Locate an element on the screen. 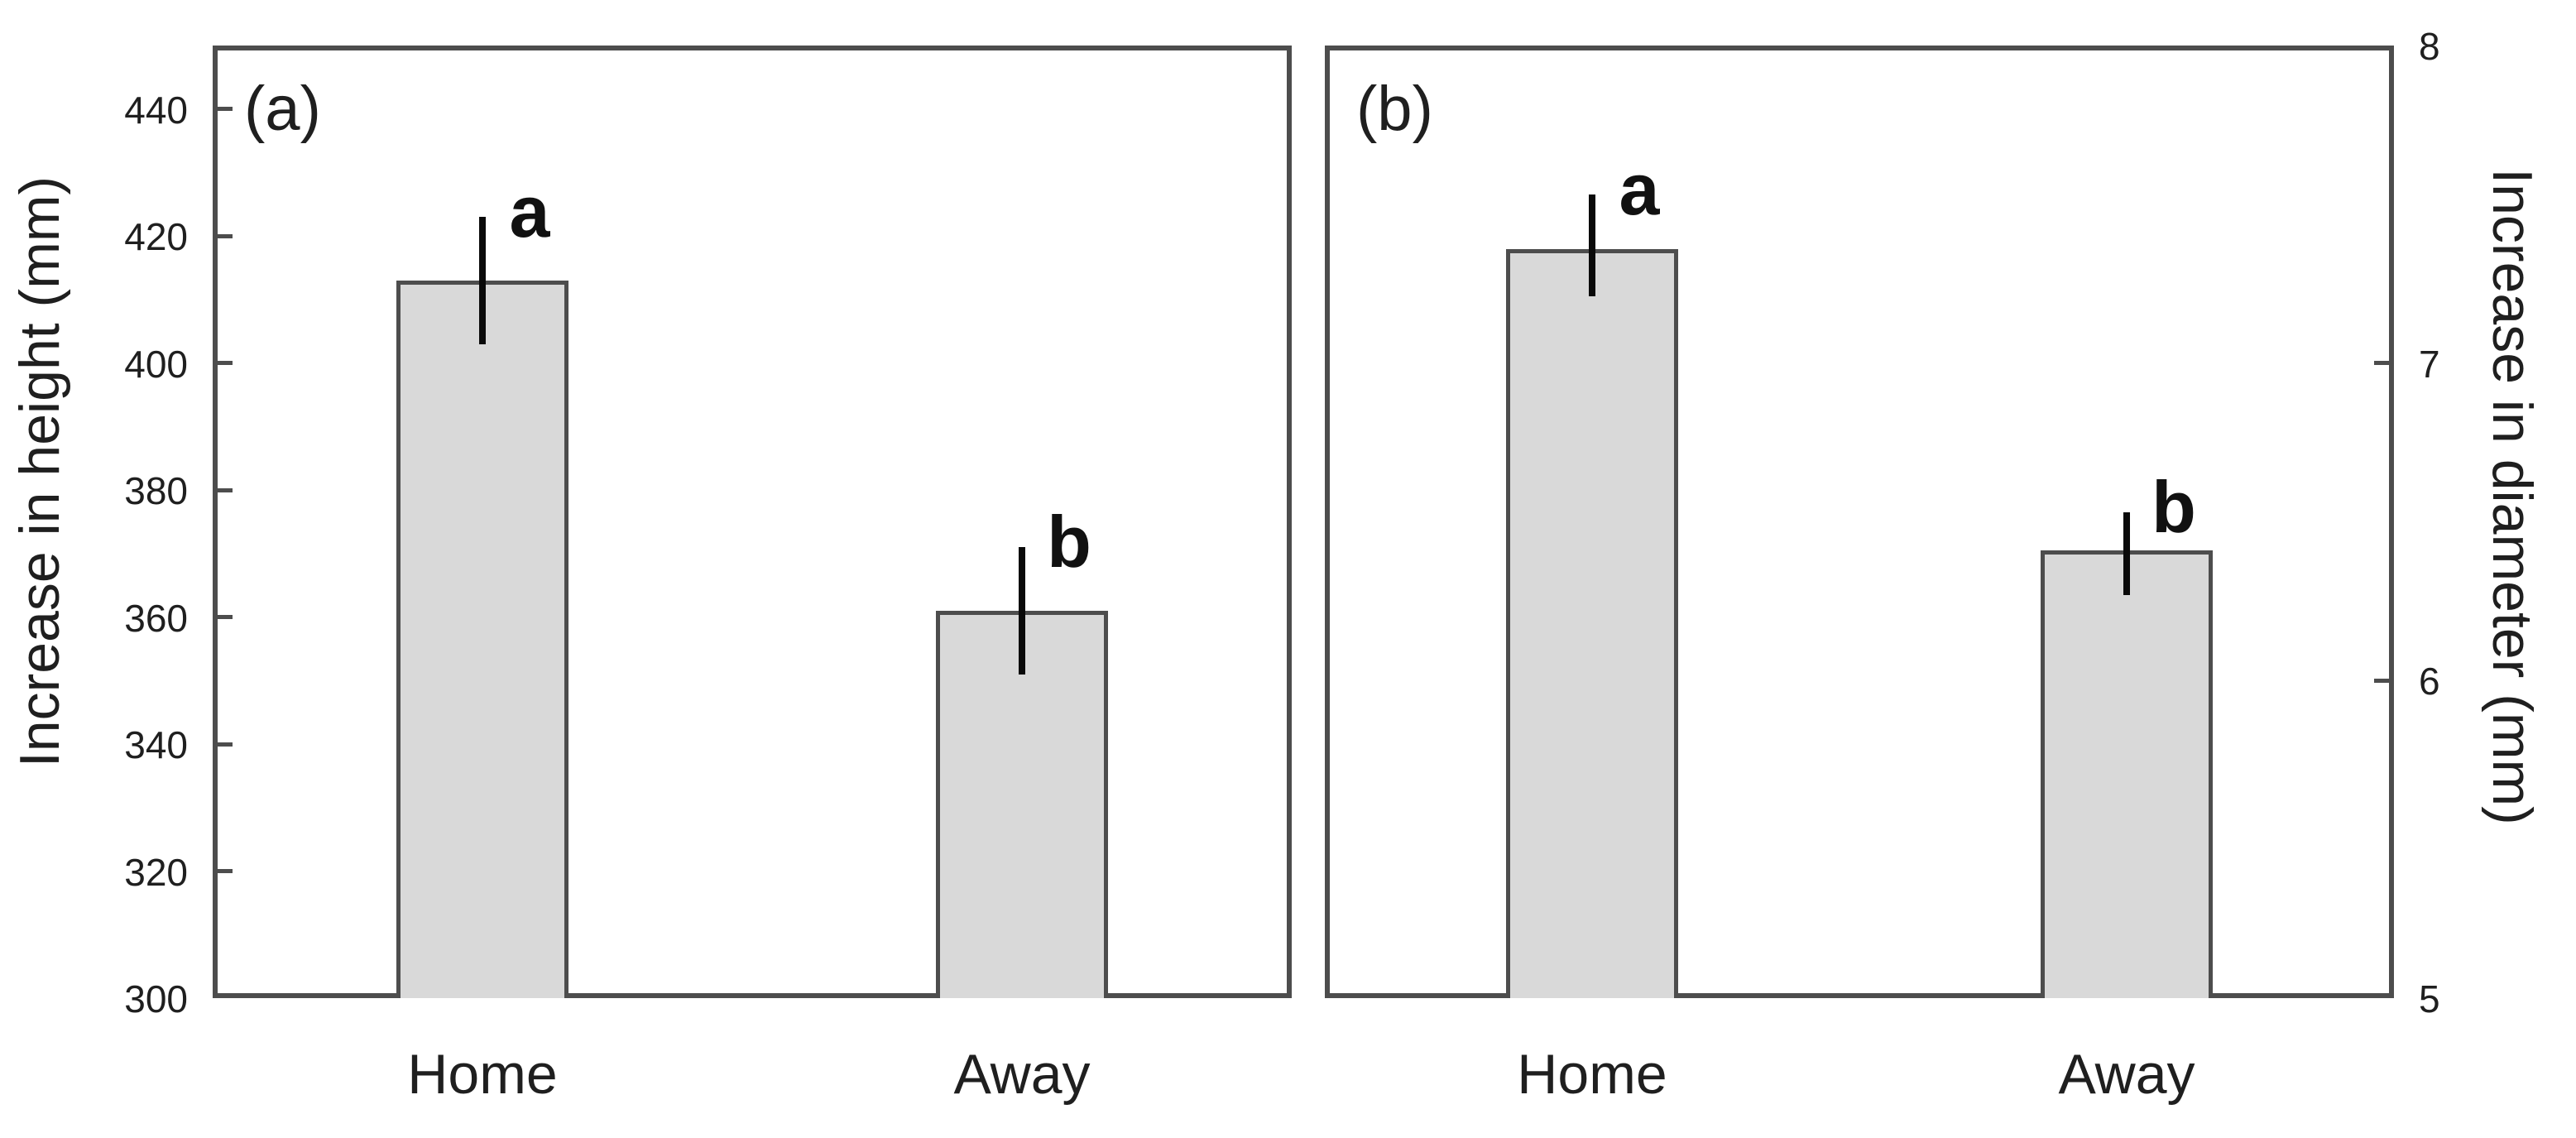 The height and width of the screenshot is (1138, 2576). y-tick-label: 360 is located at coordinates (156, 618).